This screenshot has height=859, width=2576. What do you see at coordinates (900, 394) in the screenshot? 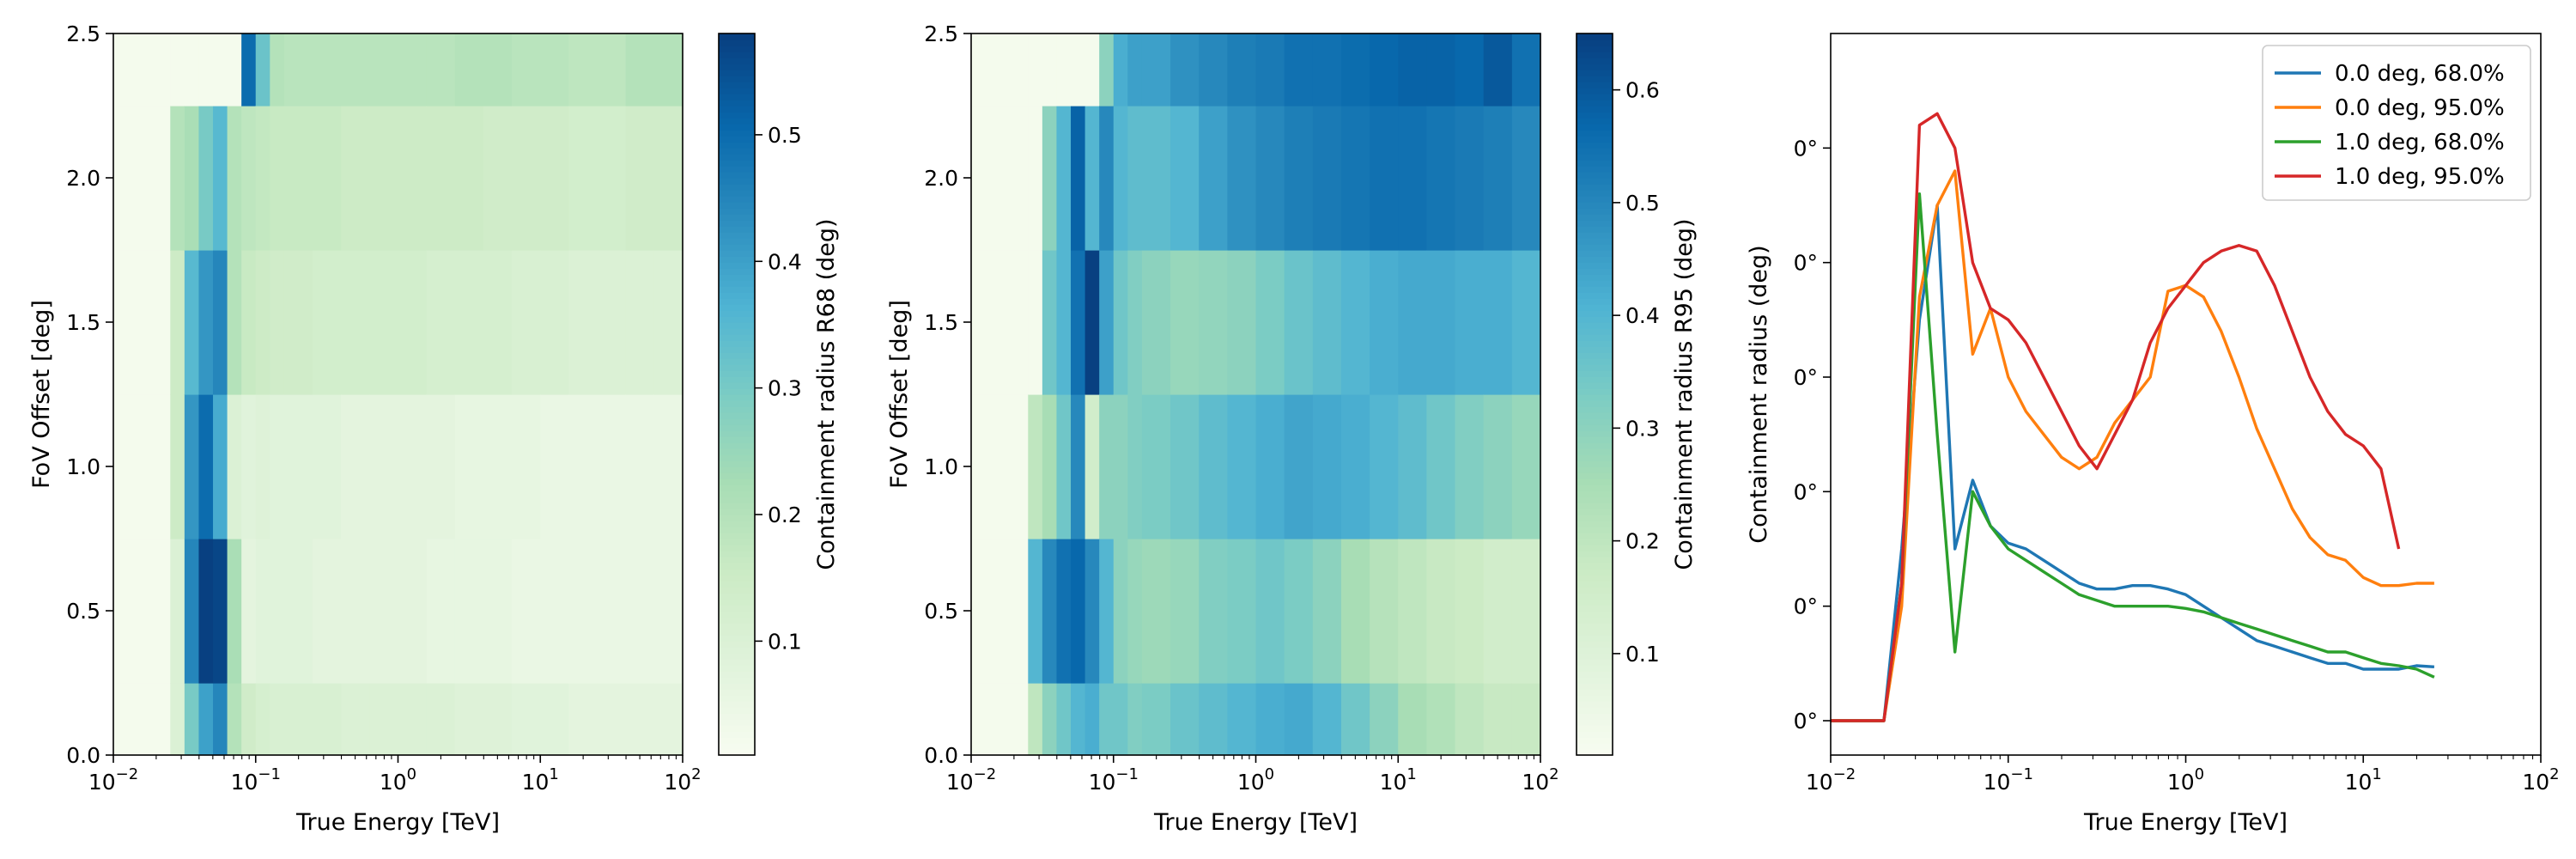
I see `r95-y-axis-label: FoV Offset [deg]` at bounding box center [900, 394].